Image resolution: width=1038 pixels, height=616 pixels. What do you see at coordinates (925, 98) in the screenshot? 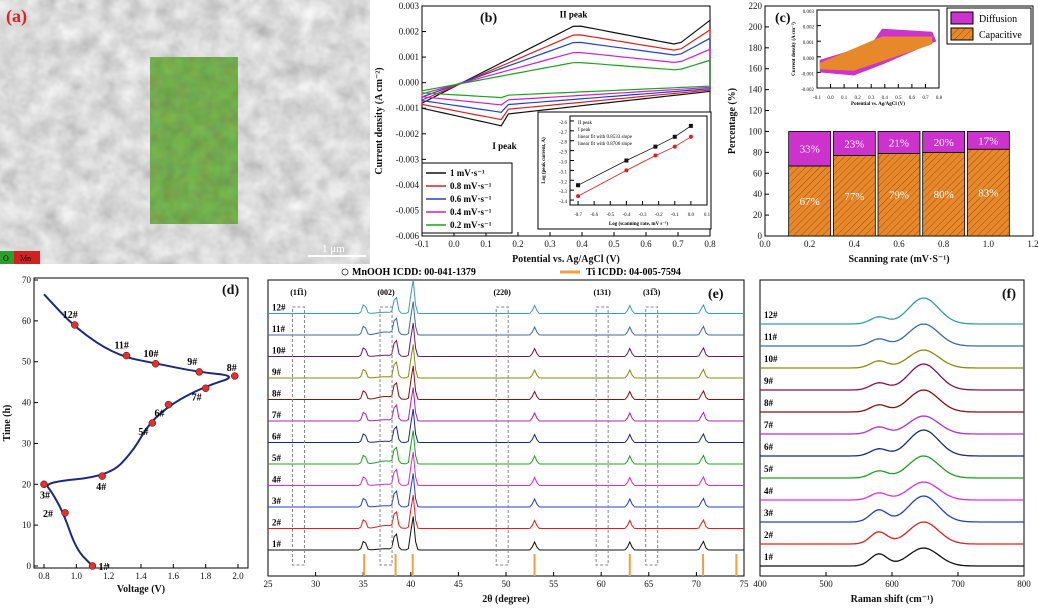
I see `c-inset-xtick-label-8: 0.7` at bounding box center [925, 98].